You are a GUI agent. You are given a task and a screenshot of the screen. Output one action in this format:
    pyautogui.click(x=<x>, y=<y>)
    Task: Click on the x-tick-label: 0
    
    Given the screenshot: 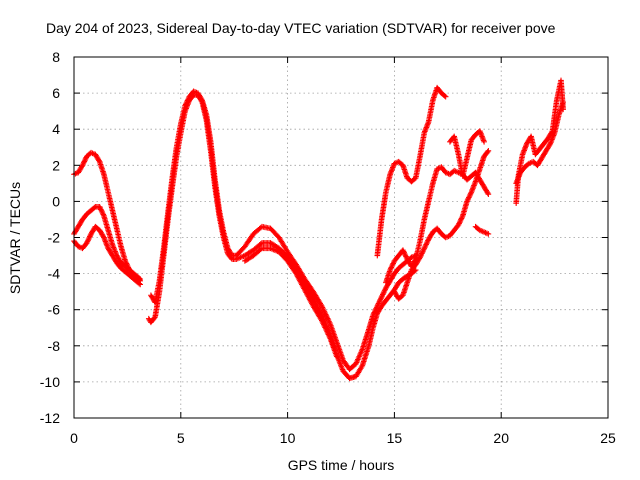 What is the action you would take?
    pyautogui.click(x=74, y=438)
    